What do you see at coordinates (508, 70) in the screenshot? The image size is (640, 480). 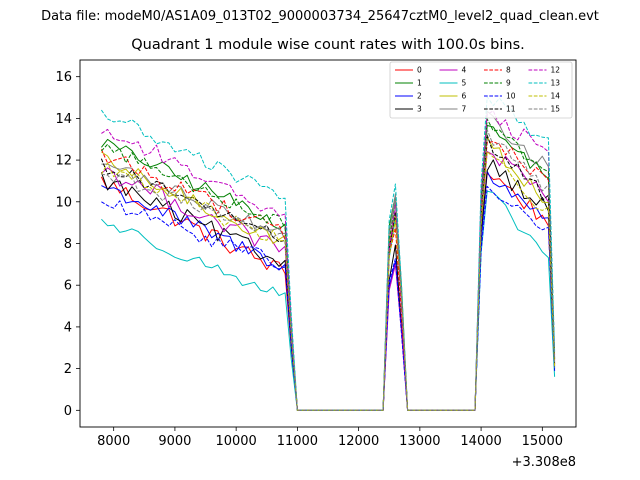 I see `legend-label-8: 8` at bounding box center [508, 70].